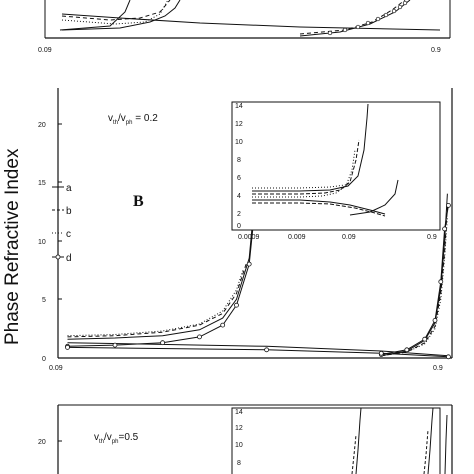 This screenshot has height=474, width=474. What do you see at coordinates (42, 183) in the screenshot?
I see `panel-b-y-tick-15: 15` at bounding box center [42, 183].